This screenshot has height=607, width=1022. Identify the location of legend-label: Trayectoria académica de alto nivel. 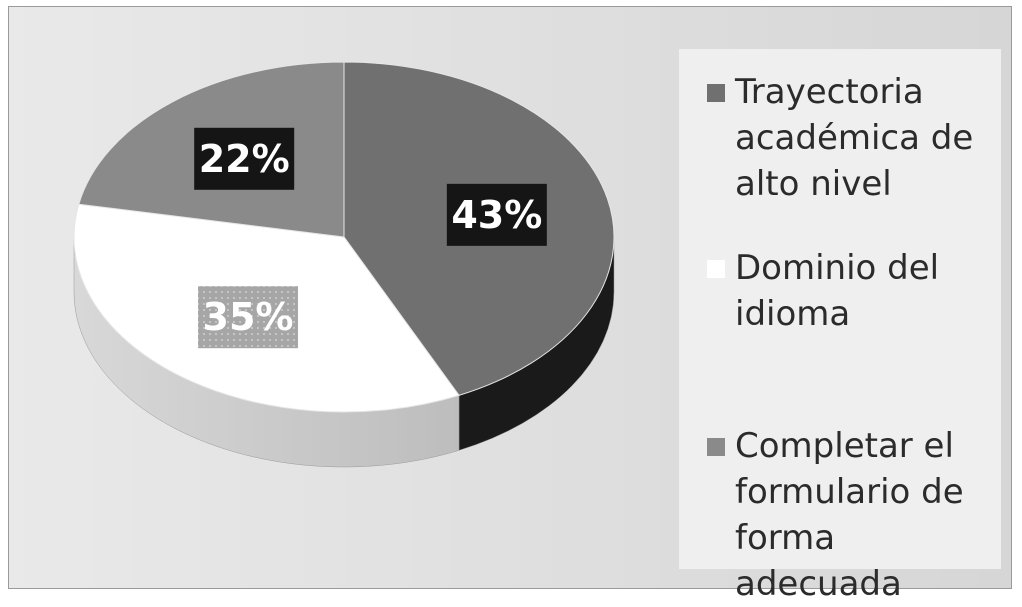
(854, 138).